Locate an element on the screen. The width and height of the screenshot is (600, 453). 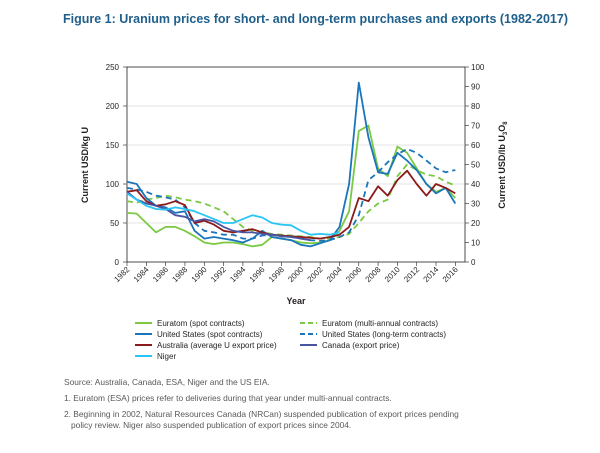
right-y-axis-label-sub2: 8 is located at coordinates (506, 123).